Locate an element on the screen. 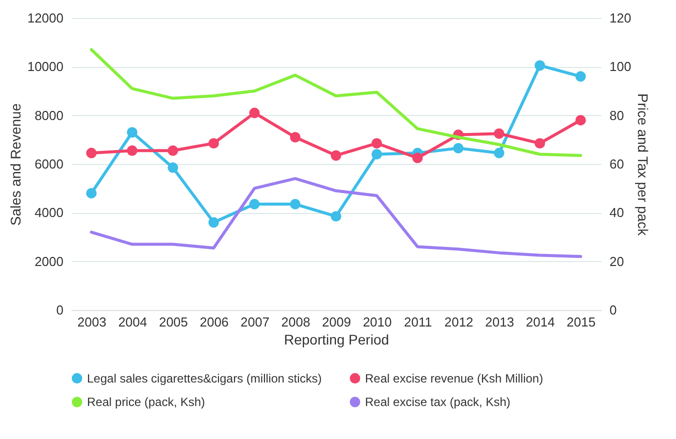 The width and height of the screenshot is (676, 439). x-tick-label: 2007 is located at coordinates (255, 322).